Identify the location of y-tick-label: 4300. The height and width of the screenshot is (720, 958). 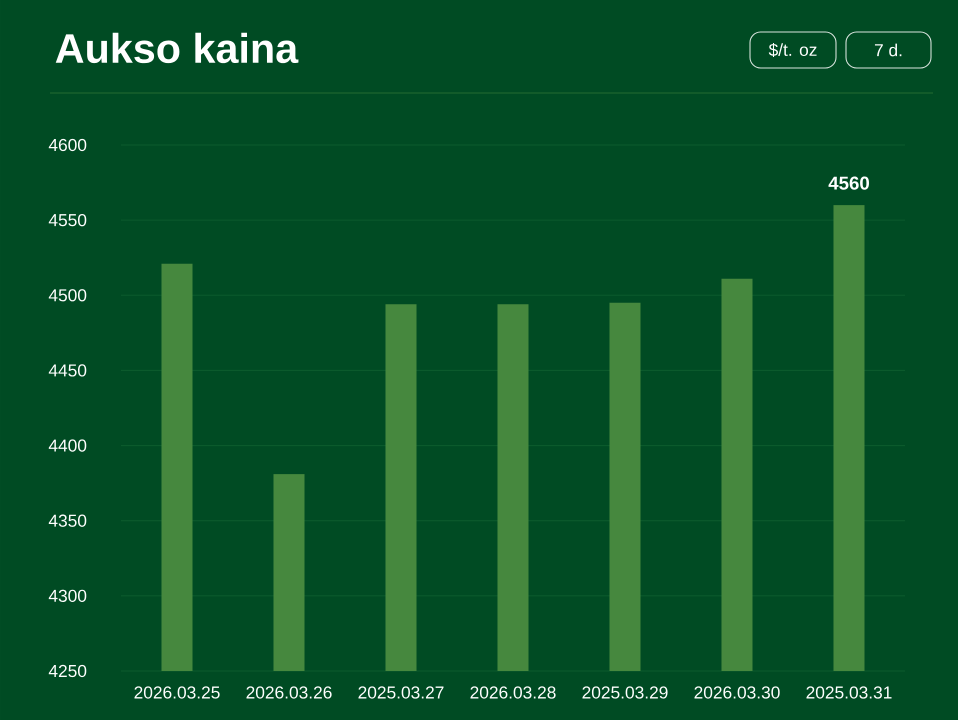
(67, 596).